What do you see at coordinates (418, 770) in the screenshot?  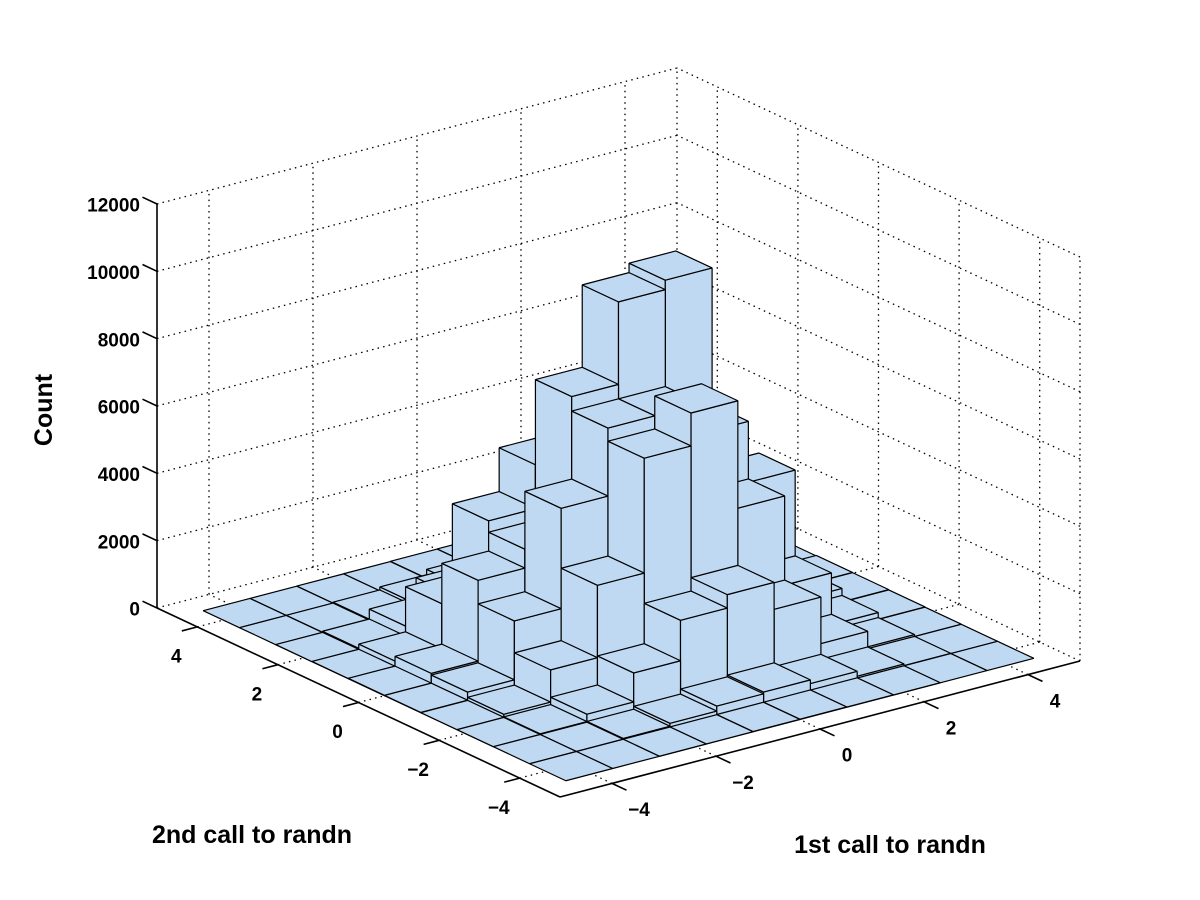 I see `y-tick-label: −2` at bounding box center [418, 770].